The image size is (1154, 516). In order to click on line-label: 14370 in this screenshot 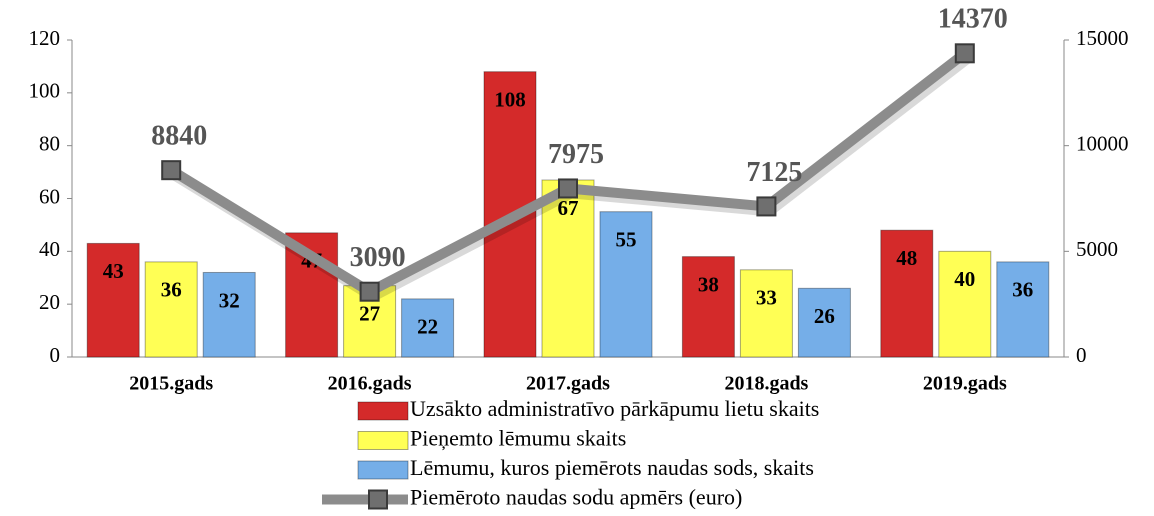, I will do `click(973, 19)`.